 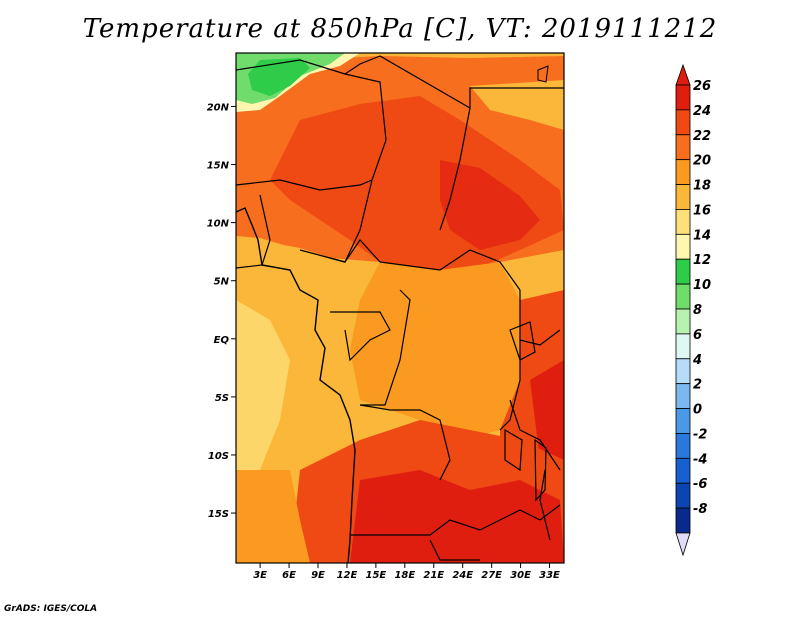 What do you see at coordinates (550, 512) in the screenshot?
I see `border-malawi` at bounding box center [550, 512].